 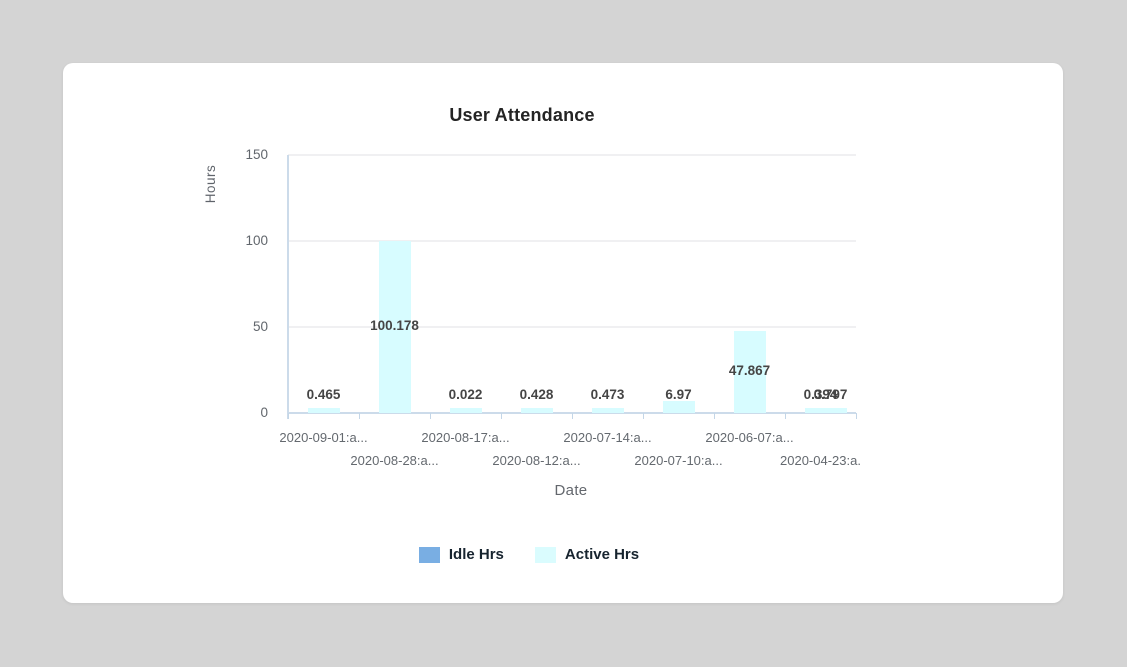 I want to click on bar-value-label: 0.428, so click(x=536, y=394).